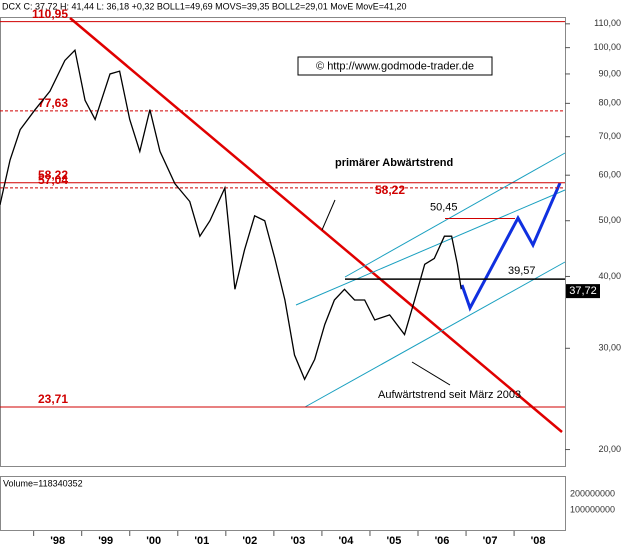 This screenshot has width=625, height=549. What do you see at coordinates (511, 247) in the screenshot?
I see `projection` at bounding box center [511, 247].